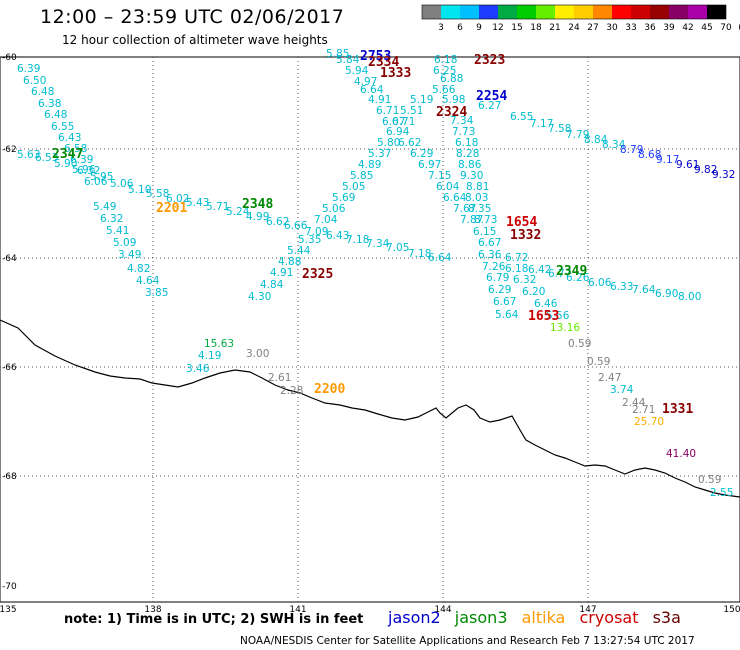  What do you see at coordinates (666, 617) in the screenshot?
I see `legend-s3a: s3a` at bounding box center [666, 617].